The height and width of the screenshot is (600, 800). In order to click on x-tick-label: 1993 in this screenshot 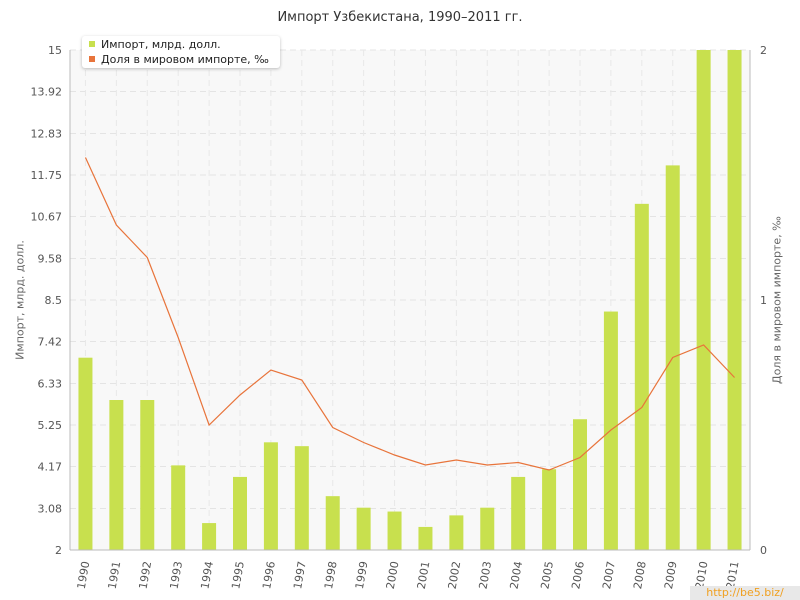, I will do `click(176, 575)`.